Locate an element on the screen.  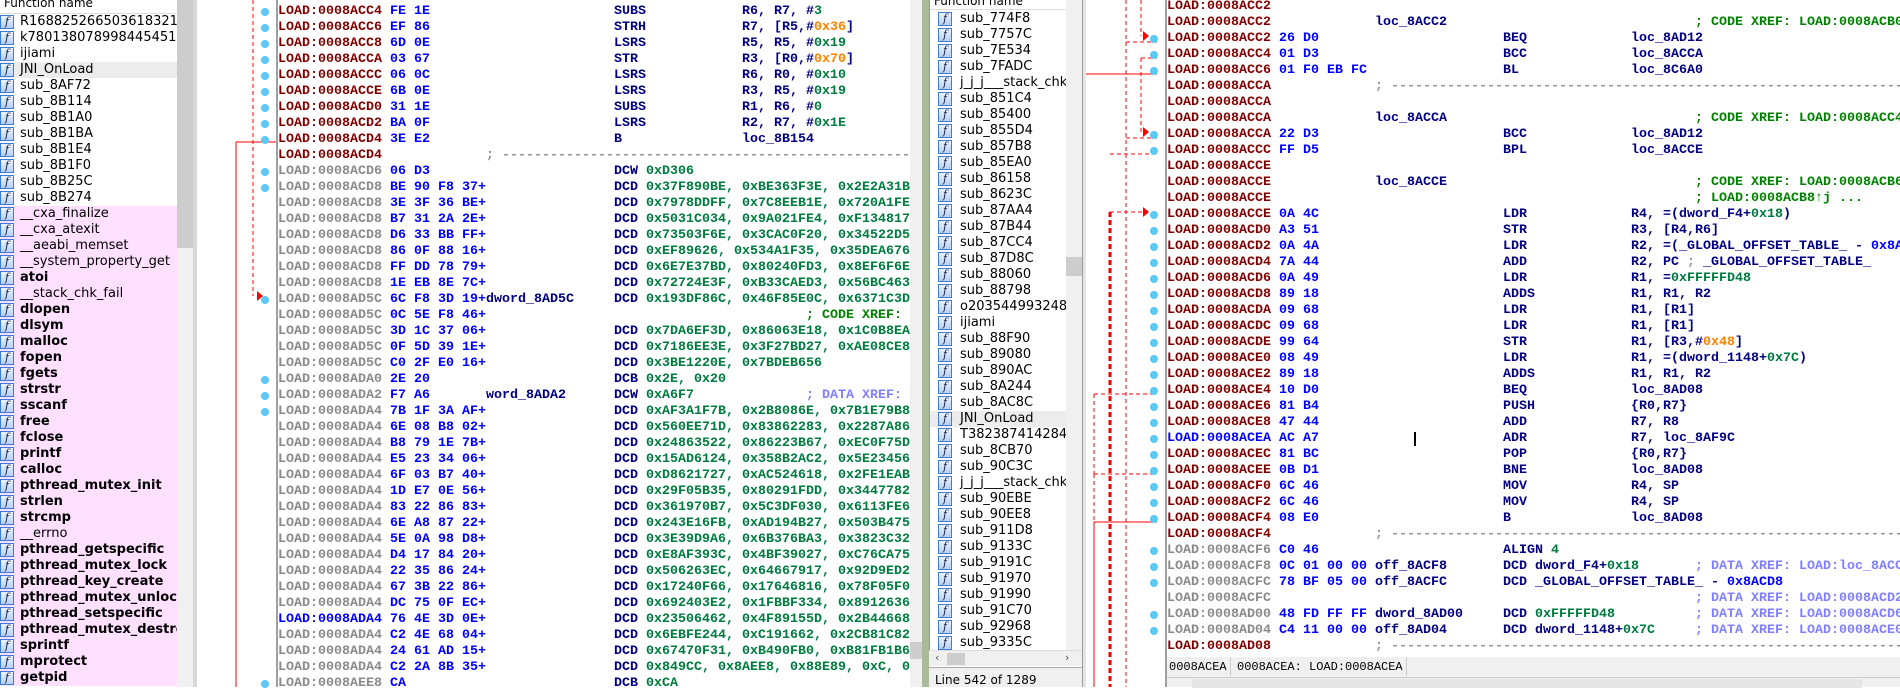
function-list-item: f sub_91990 is located at coordinates (998, 595).